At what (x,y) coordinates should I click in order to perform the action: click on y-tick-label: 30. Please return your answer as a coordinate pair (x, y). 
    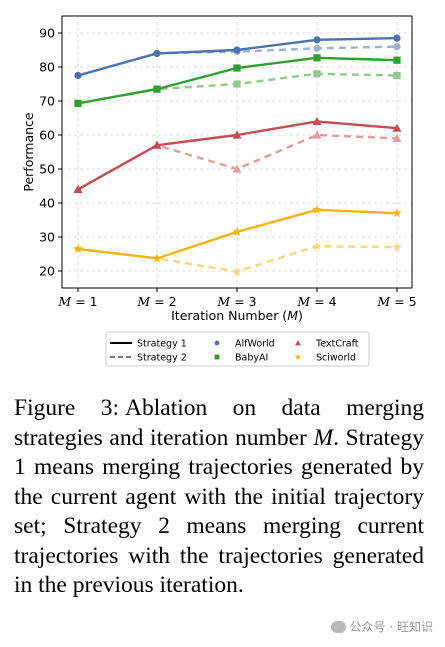
    Looking at the image, I should click on (47, 237).